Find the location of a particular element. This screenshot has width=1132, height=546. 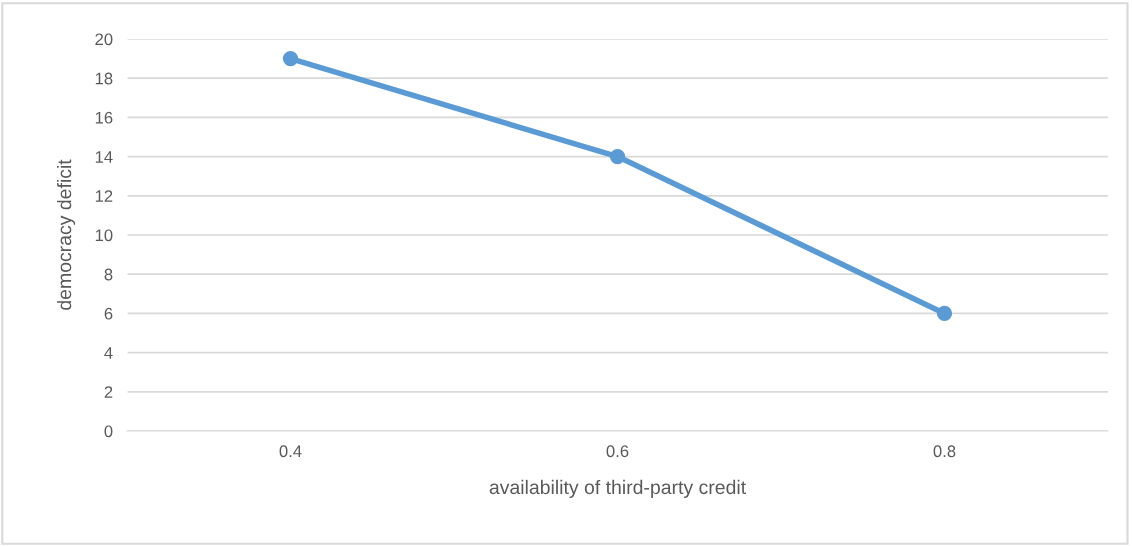

y-axis-title: democracy deficit is located at coordinates (66, 234).